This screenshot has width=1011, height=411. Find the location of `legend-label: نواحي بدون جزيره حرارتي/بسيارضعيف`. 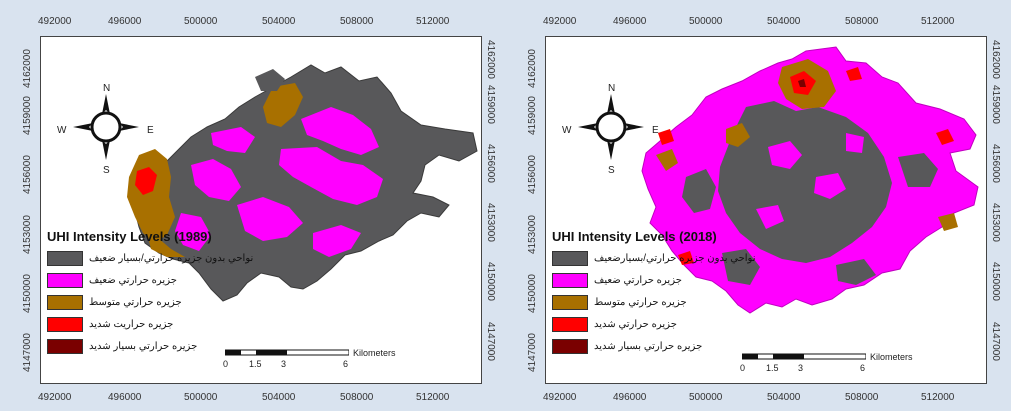

legend-label: نواحي بدون جزيره حرارتي/بسيارضعيف is located at coordinates (675, 258).